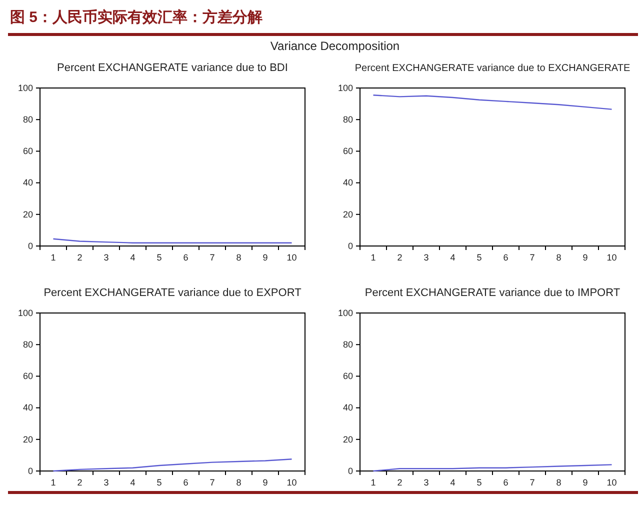 The height and width of the screenshot is (522, 640). Describe the element at coordinates (172, 68) in the screenshot. I see `chart-title: Percent EXCHANGERATE variance due to BDI` at that location.